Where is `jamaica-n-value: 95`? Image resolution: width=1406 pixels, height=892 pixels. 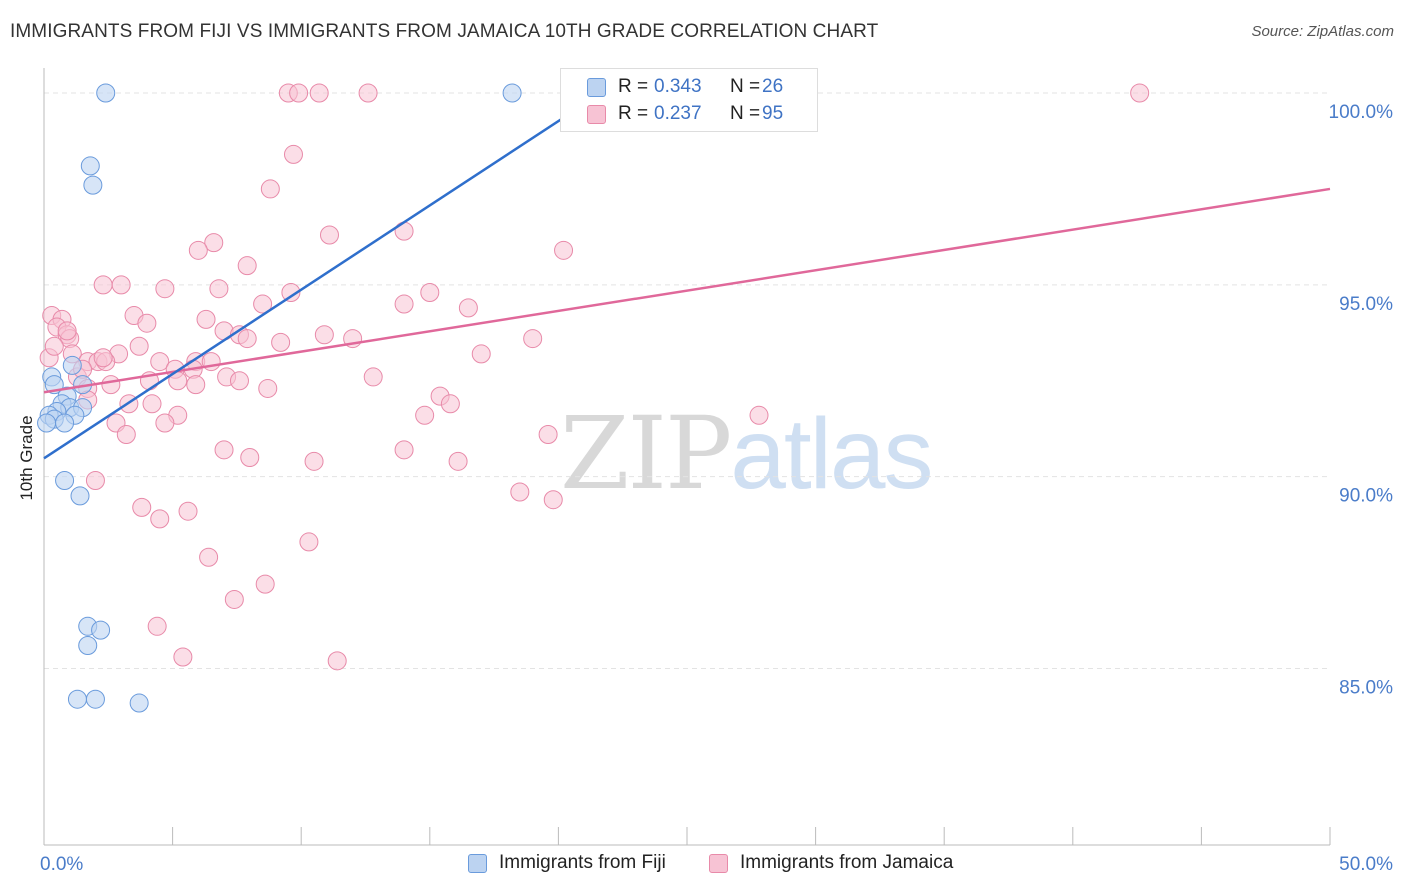
jamaica-n-value: 95 is located at coordinates (773, 113).